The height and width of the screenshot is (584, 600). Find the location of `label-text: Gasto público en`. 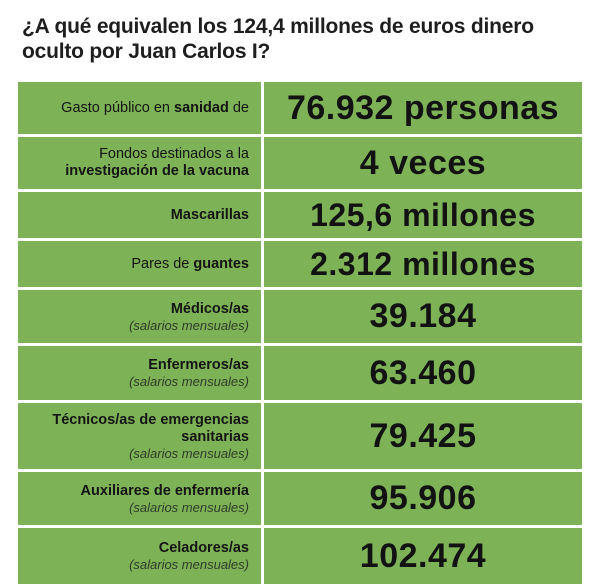

label-text: Gasto público en is located at coordinates (118, 107).